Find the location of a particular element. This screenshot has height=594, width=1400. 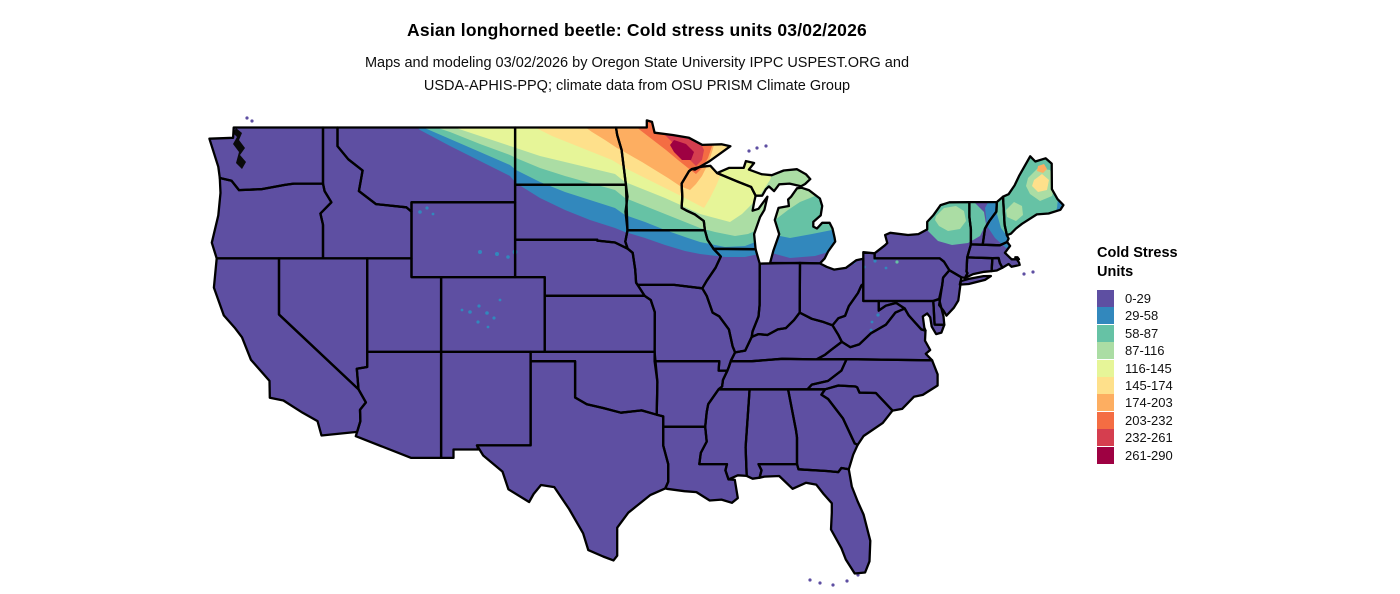

legend-item: 203-232 is located at coordinates (1137, 420).